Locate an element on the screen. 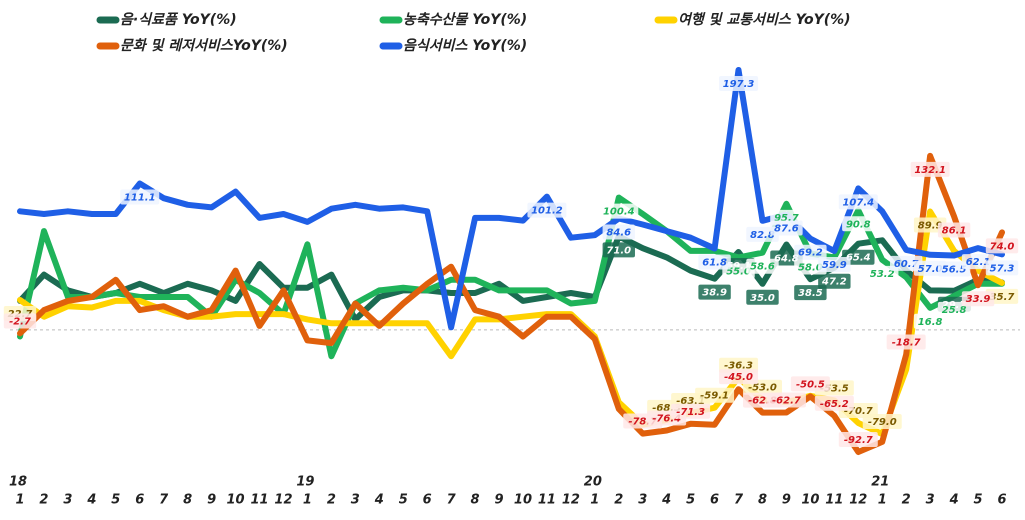  value-label-group: 69.2 is located at coordinates (810, 252).